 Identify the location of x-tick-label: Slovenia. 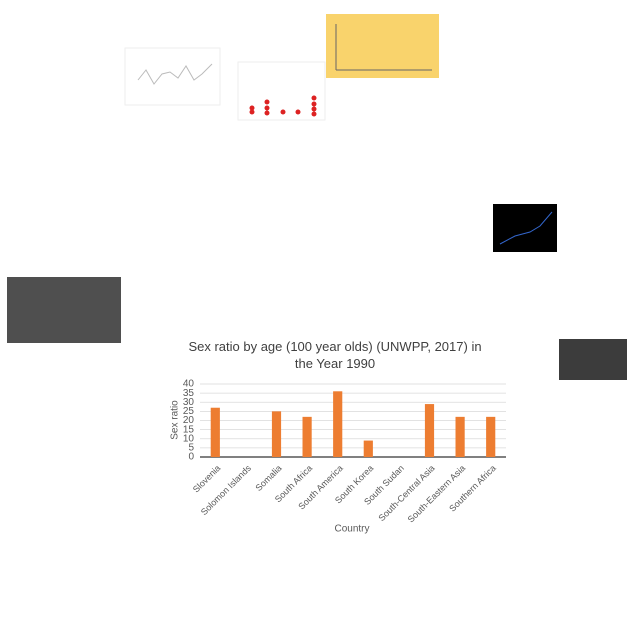
(206, 478).